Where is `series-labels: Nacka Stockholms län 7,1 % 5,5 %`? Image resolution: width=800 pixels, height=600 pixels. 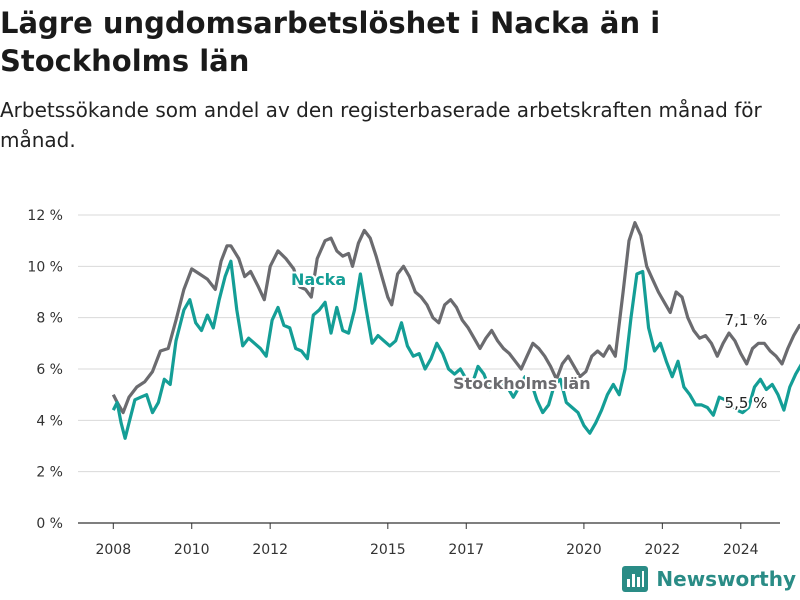
series-labels: Nacka Stockholms län 7,1 % 5,5 % is located at coordinates (529, 341).